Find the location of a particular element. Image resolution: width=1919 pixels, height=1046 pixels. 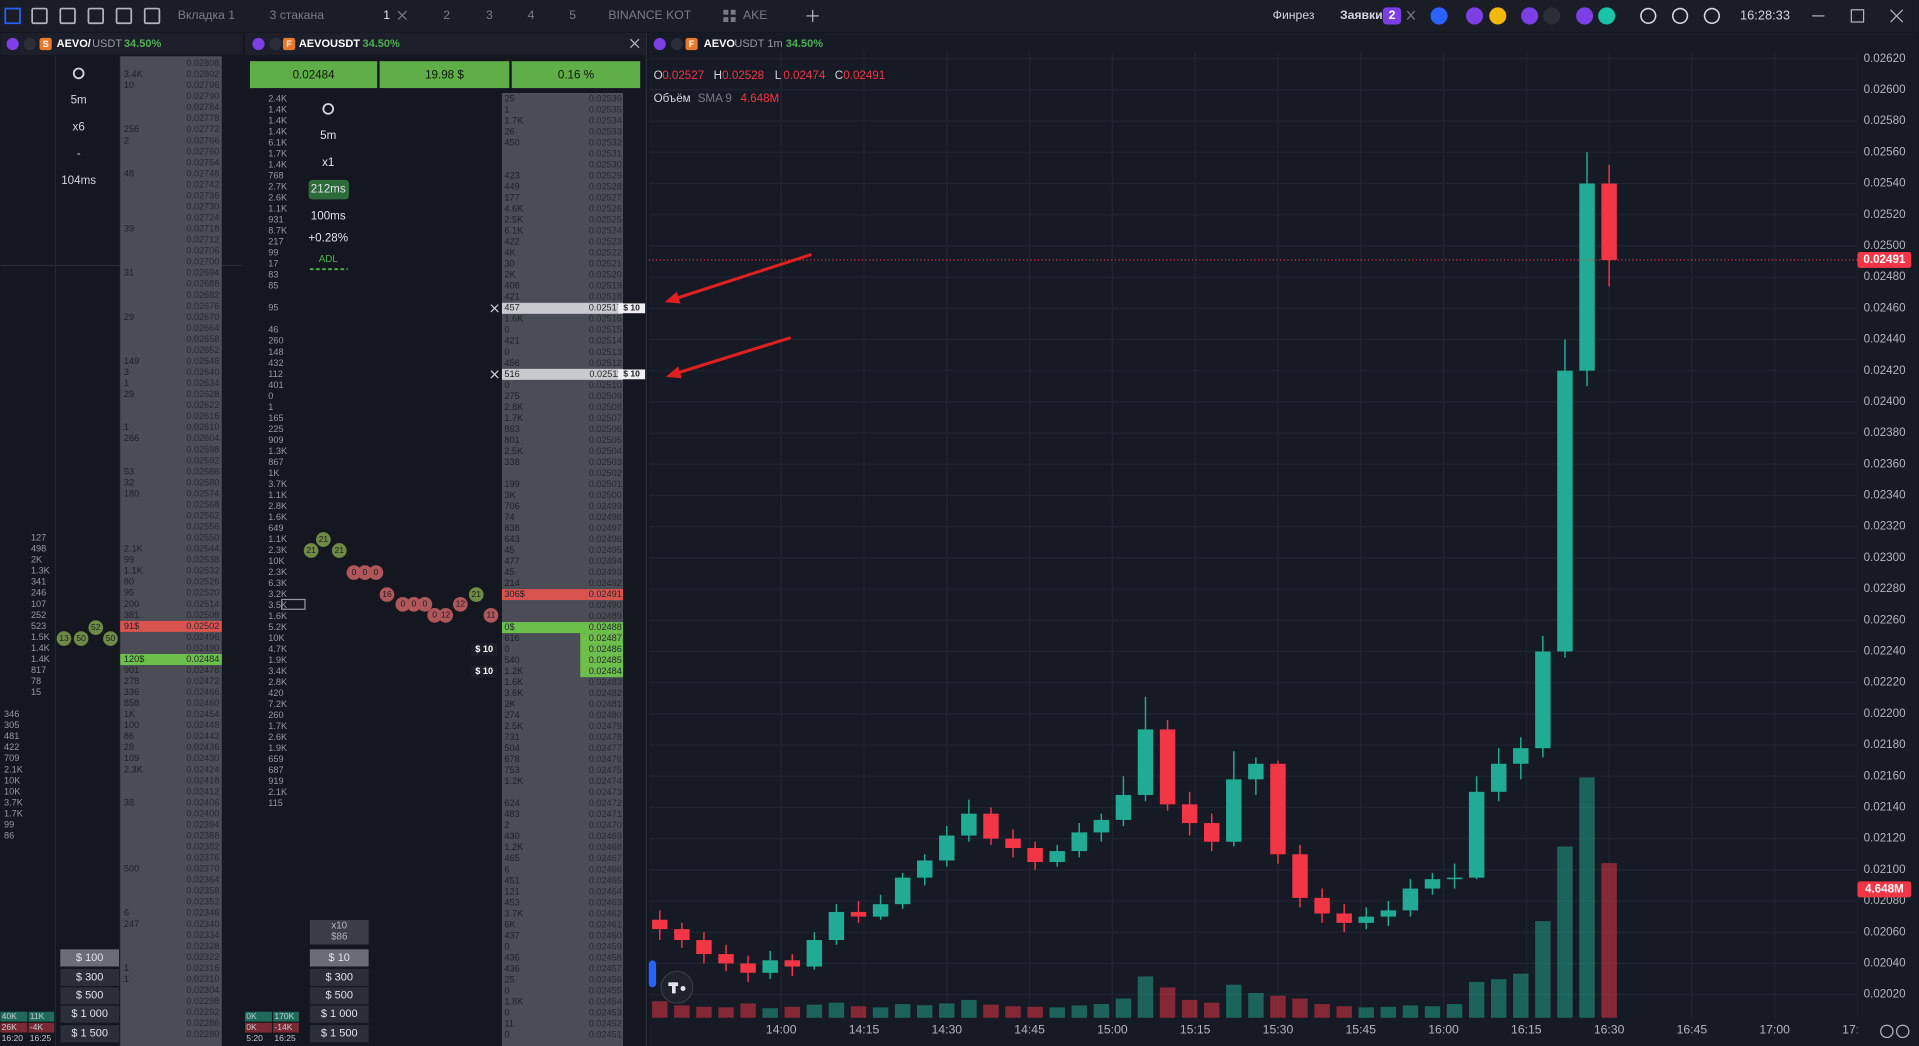

tab: 1 is located at coordinates (386, 15).